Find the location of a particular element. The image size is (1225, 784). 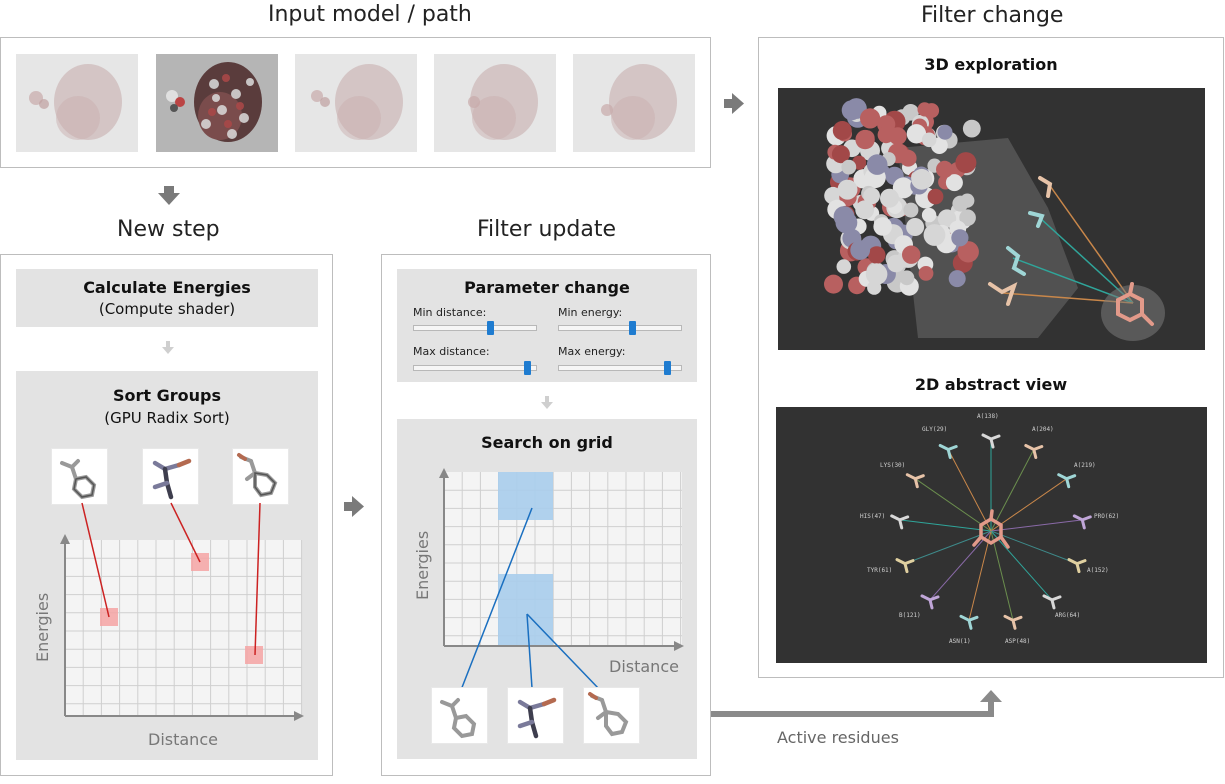

parameter-change-title: Parameter change is located at coordinates (547, 287).